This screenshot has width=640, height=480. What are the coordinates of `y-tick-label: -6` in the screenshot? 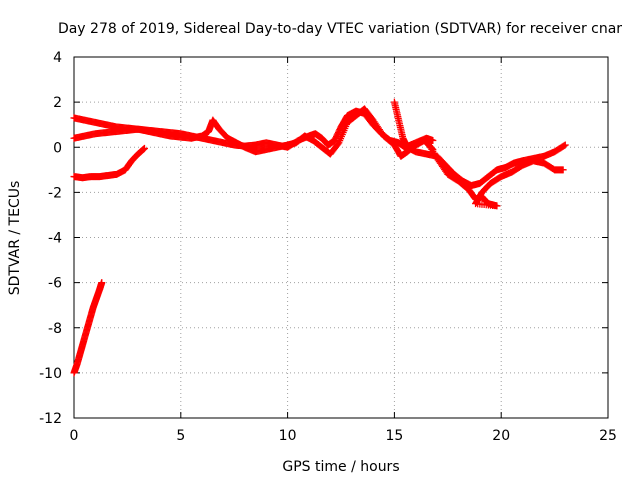 It's located at (55, 284).